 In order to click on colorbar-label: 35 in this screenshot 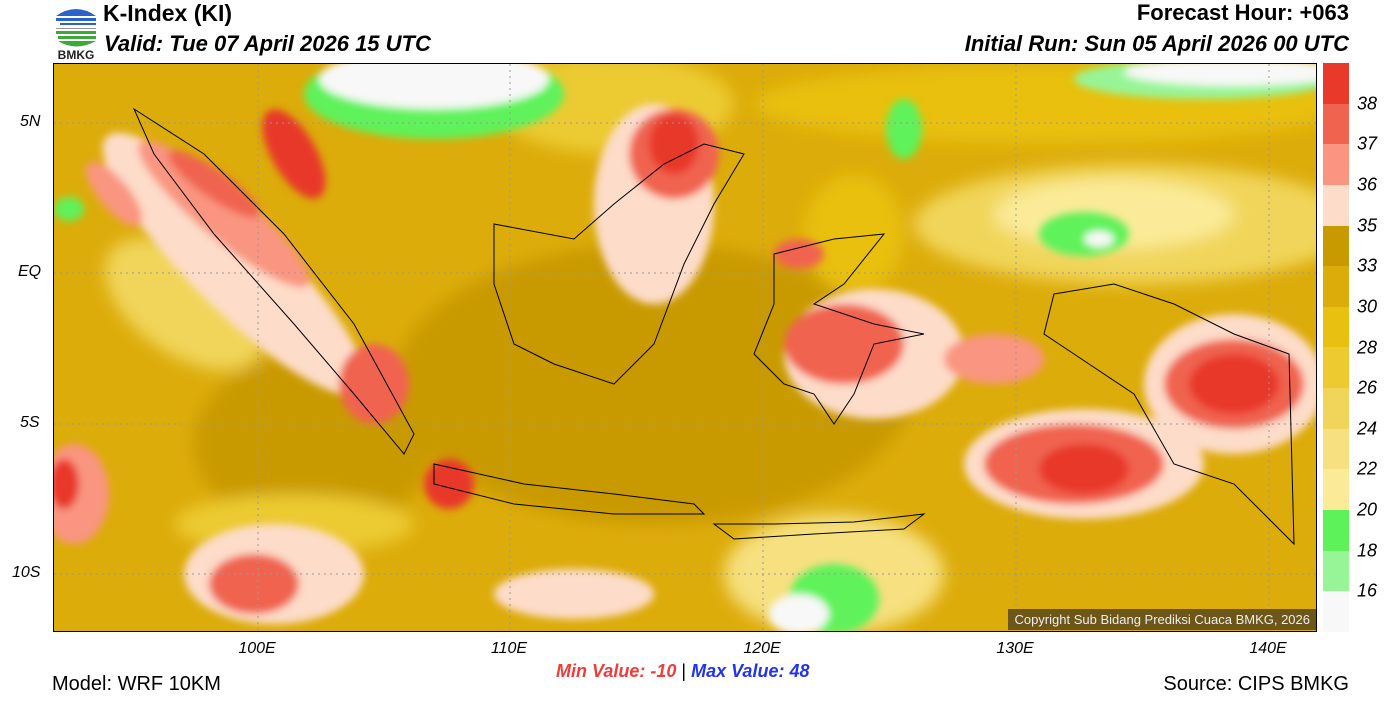, I will do `click(1367, 225)`.